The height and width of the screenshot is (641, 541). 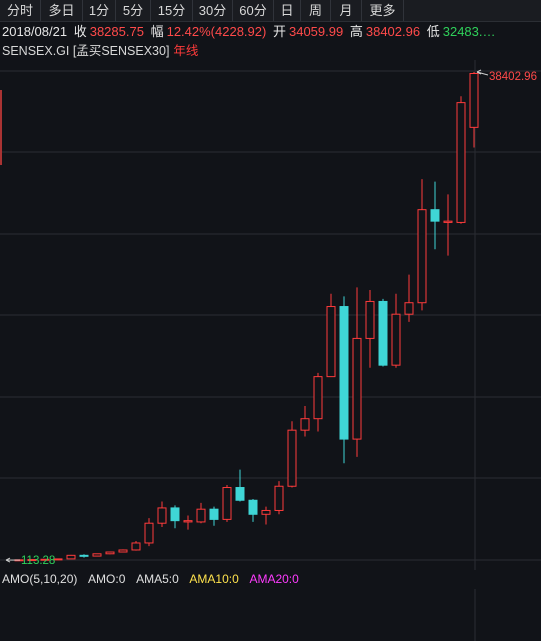 I want to click on volume-panel, so click(x=475, y=615).